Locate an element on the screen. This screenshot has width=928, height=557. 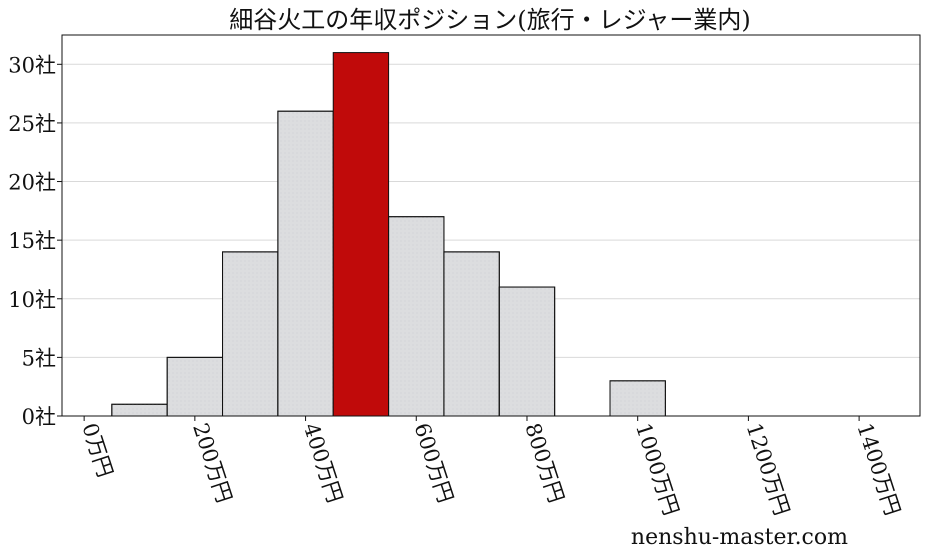
x-tick-label: 1200万円 is located at coordinates (768, 469).